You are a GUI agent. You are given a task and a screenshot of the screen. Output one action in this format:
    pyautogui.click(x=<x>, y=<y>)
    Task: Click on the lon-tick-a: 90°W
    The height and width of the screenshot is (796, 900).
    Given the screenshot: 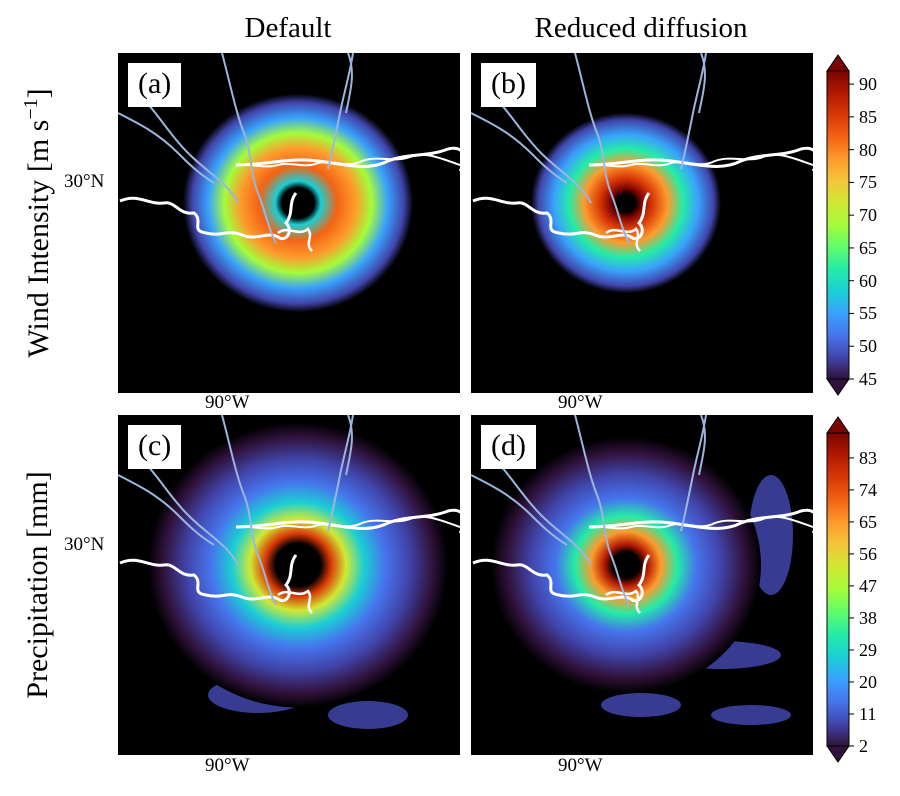 What is the action you would take?
    pyautogui.click(x=227, y=402)
    